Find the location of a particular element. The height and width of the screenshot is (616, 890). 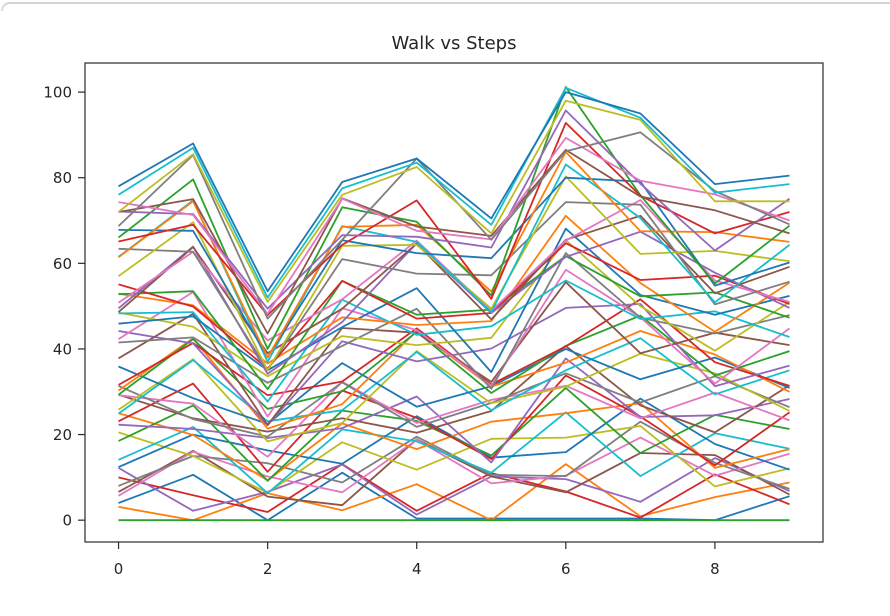

x-tick-label: 0 is located at coordinates (119, 569).